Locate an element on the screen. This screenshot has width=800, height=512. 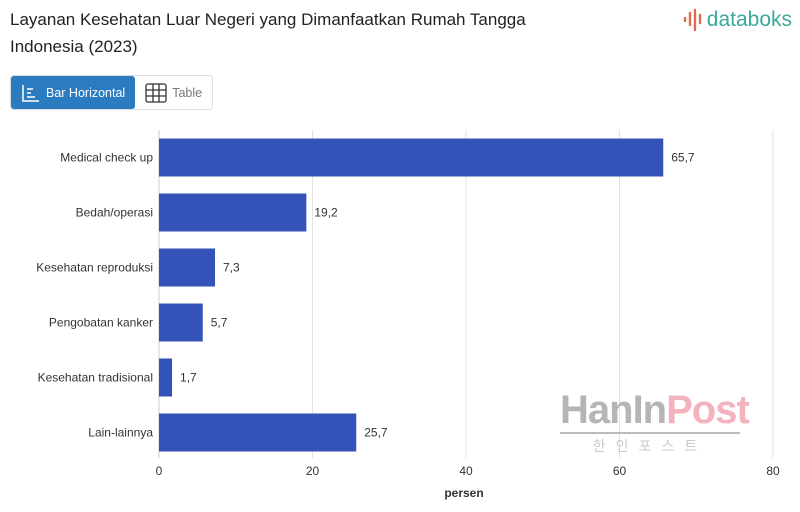
bar-horizontal-button: Bar Horizontal is located at coordinates (73, 92).